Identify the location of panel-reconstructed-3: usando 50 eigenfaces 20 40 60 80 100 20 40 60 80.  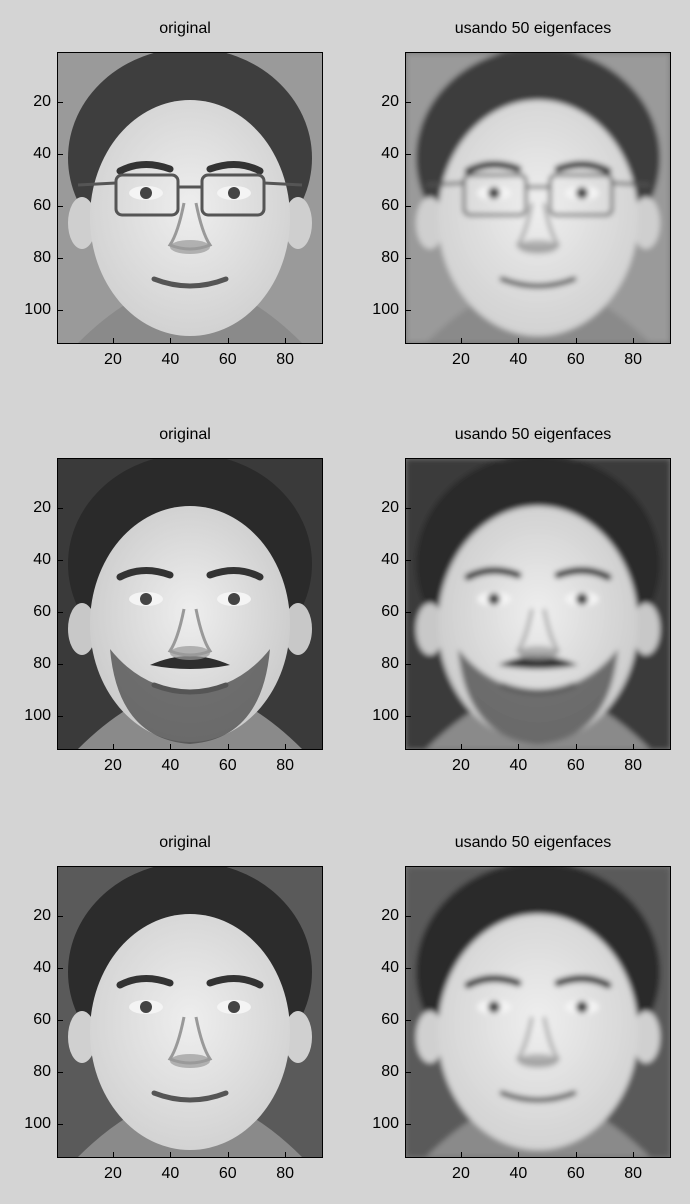
(529, 998).